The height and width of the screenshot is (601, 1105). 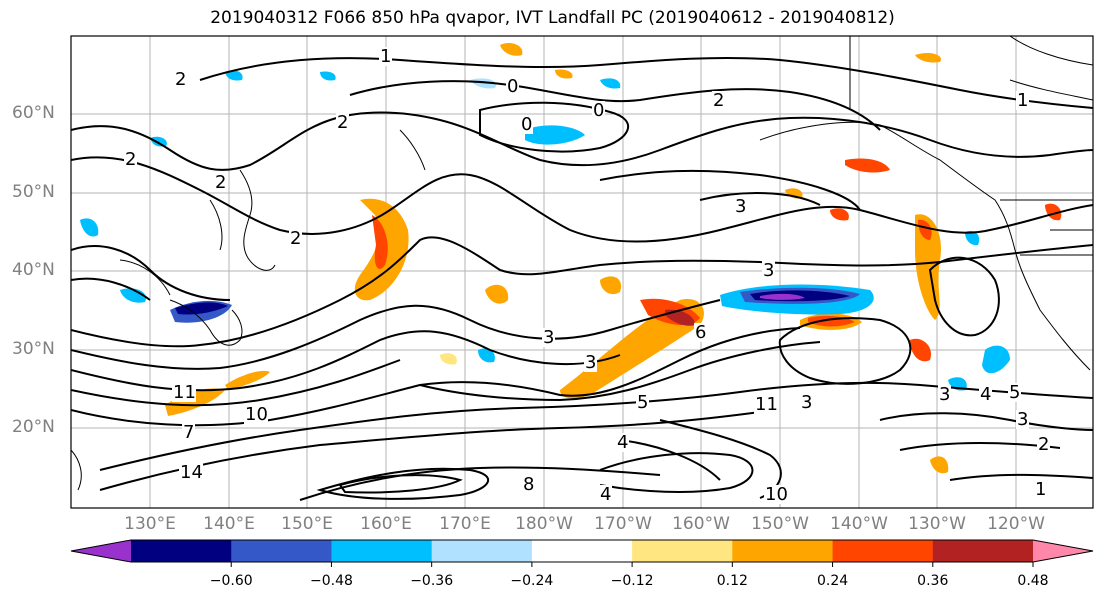 What do you see at coordinates (101, 551) in the screenshot?
I see `colorbar-extend-low` at bounding box center [101, 551].